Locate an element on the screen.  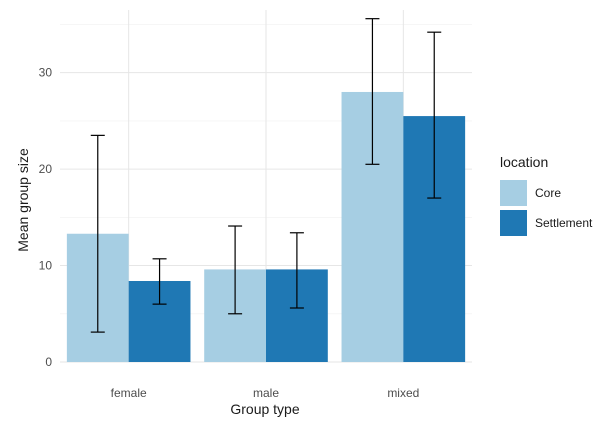
x-axis-title: Group type is located at coordinates (264, 409).